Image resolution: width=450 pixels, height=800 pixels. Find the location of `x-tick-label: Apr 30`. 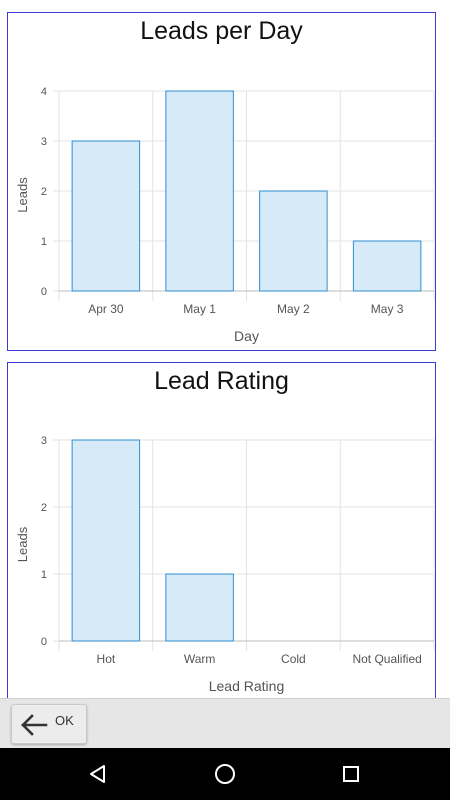

x-tick-label: Apr 30 is located at coordinates (106, 309).